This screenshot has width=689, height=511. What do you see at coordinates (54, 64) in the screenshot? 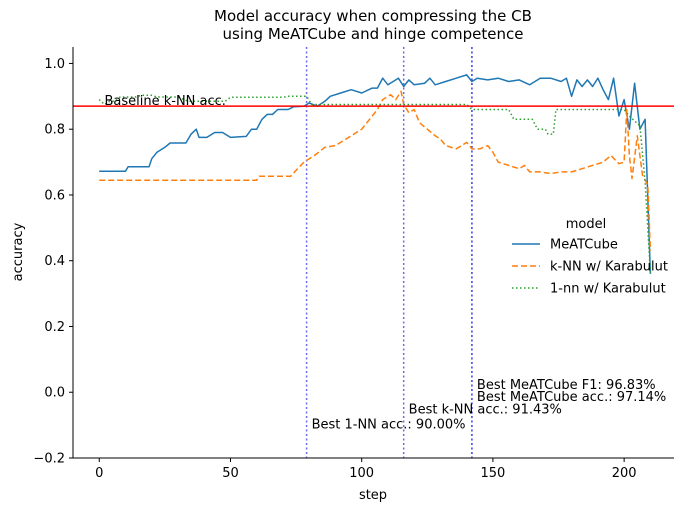
I see `y-tick-label: 1.0` at bounding box center [54, 64].